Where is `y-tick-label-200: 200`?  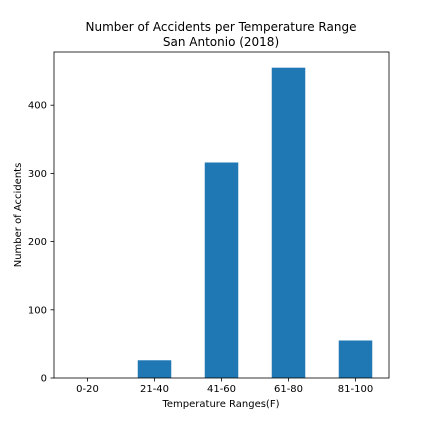
y-tick-label-200: 200 is located at coordinates (37, 242).